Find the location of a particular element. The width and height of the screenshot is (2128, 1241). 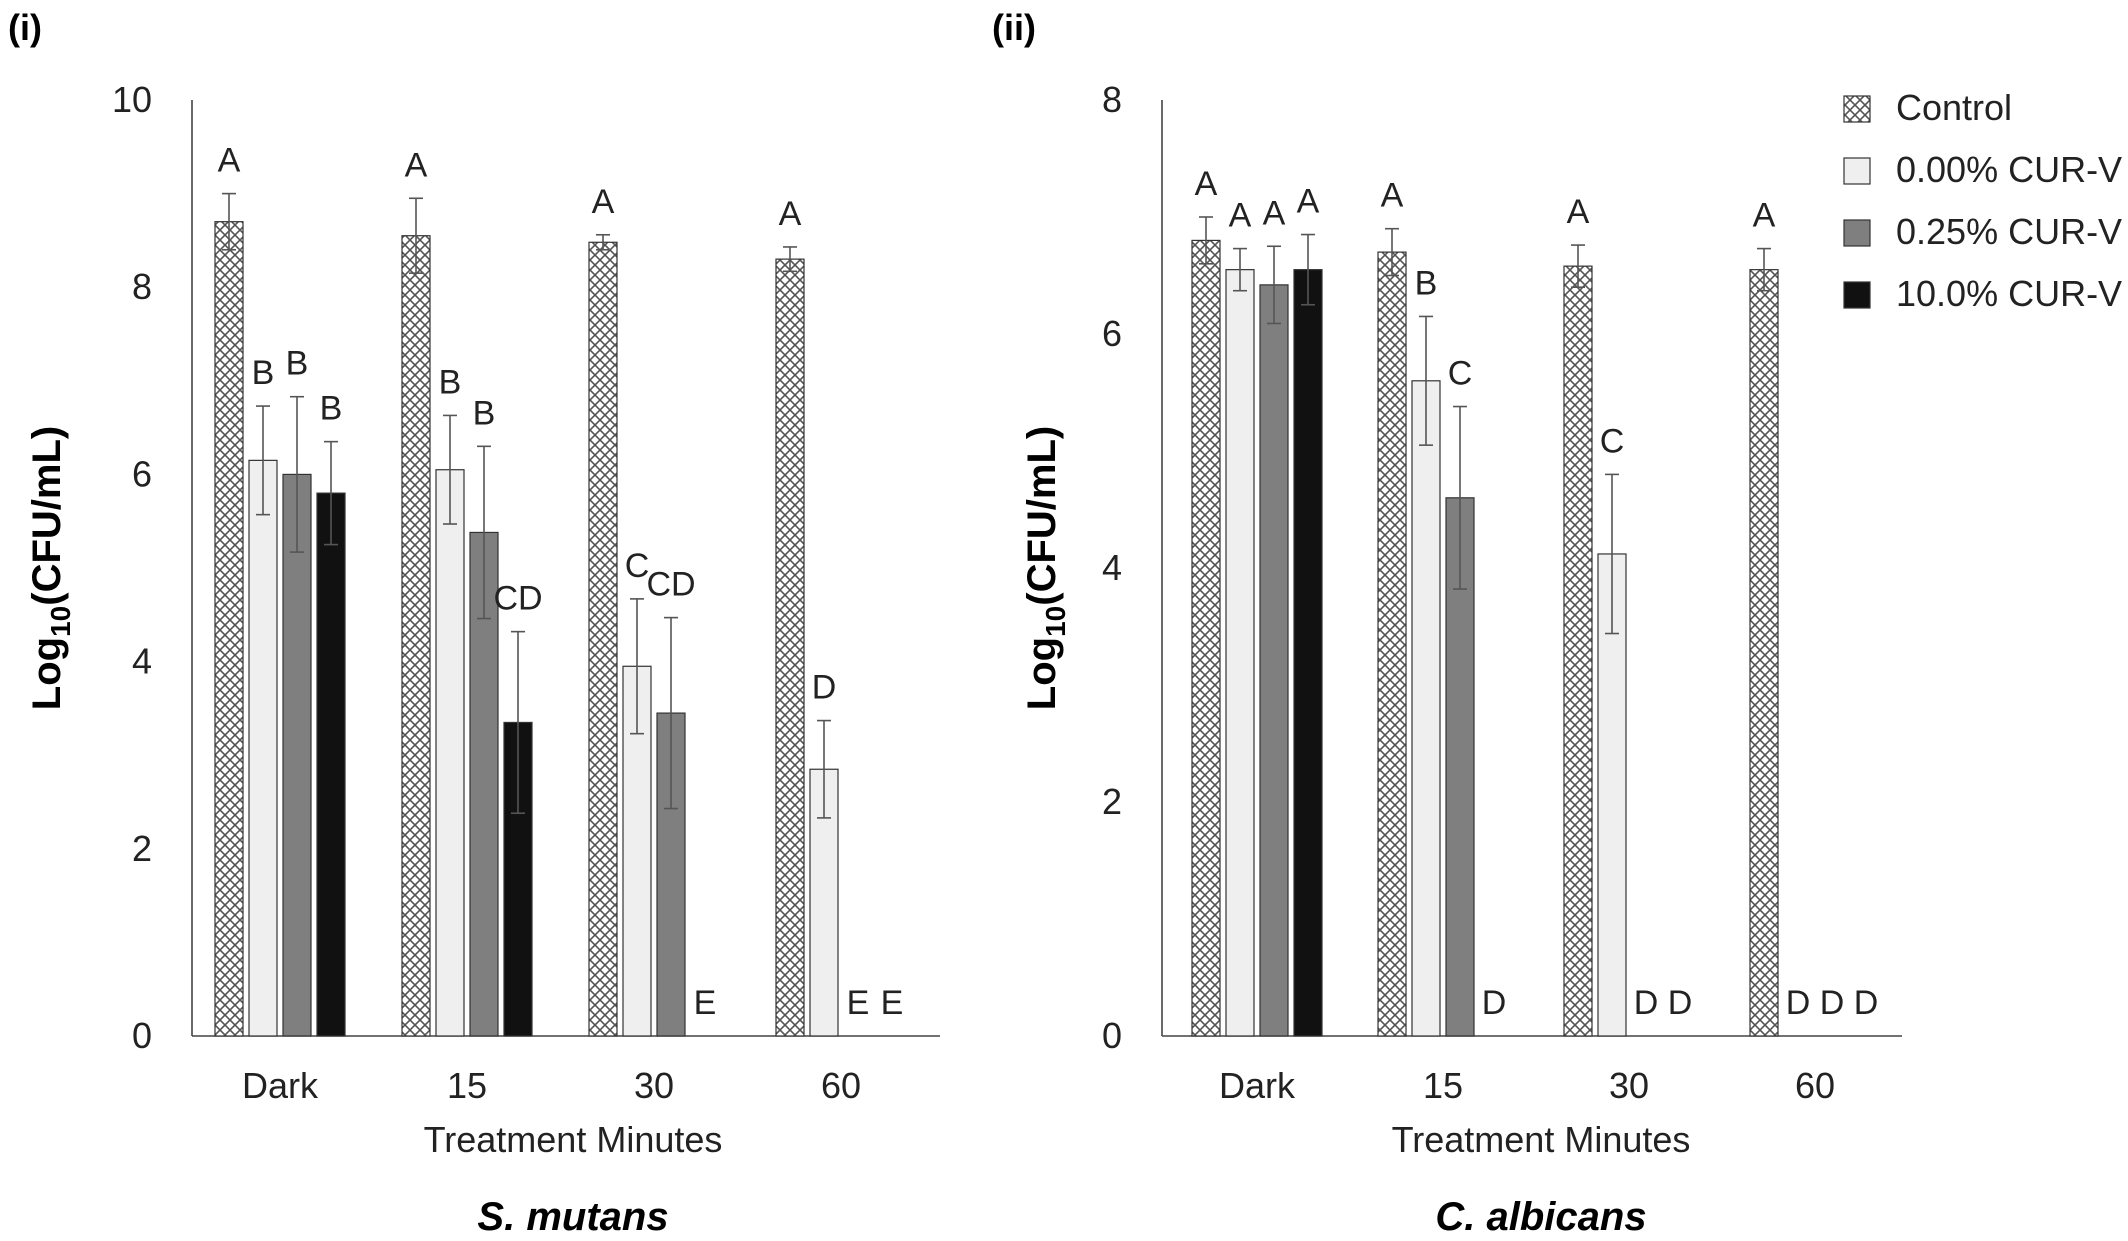

y-axis-ticks: 0 2 4 6 8 10 is located at coordinates (132, 567).